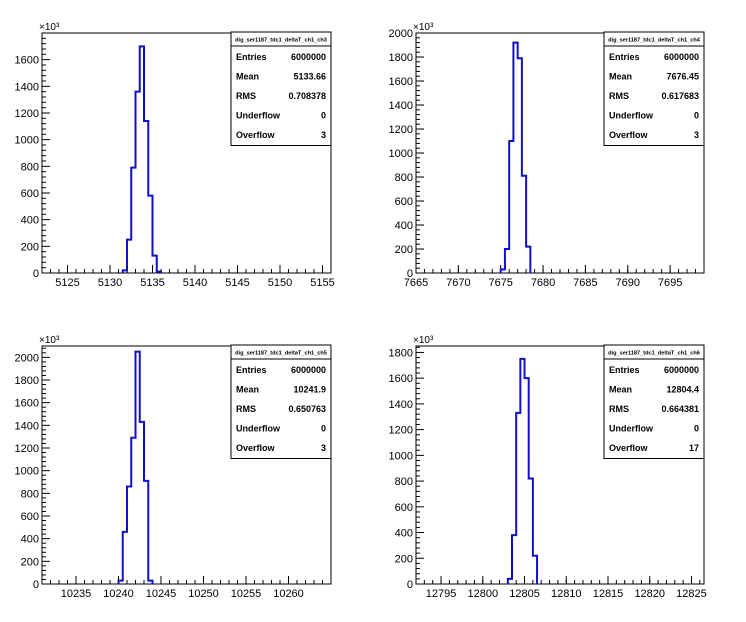 The height and width of the screenshot is (622, 746). What do you see at coordinates (410, 274) in the screenshot?
I see `y-tick-label: 0` at bounding box center [410, 274].